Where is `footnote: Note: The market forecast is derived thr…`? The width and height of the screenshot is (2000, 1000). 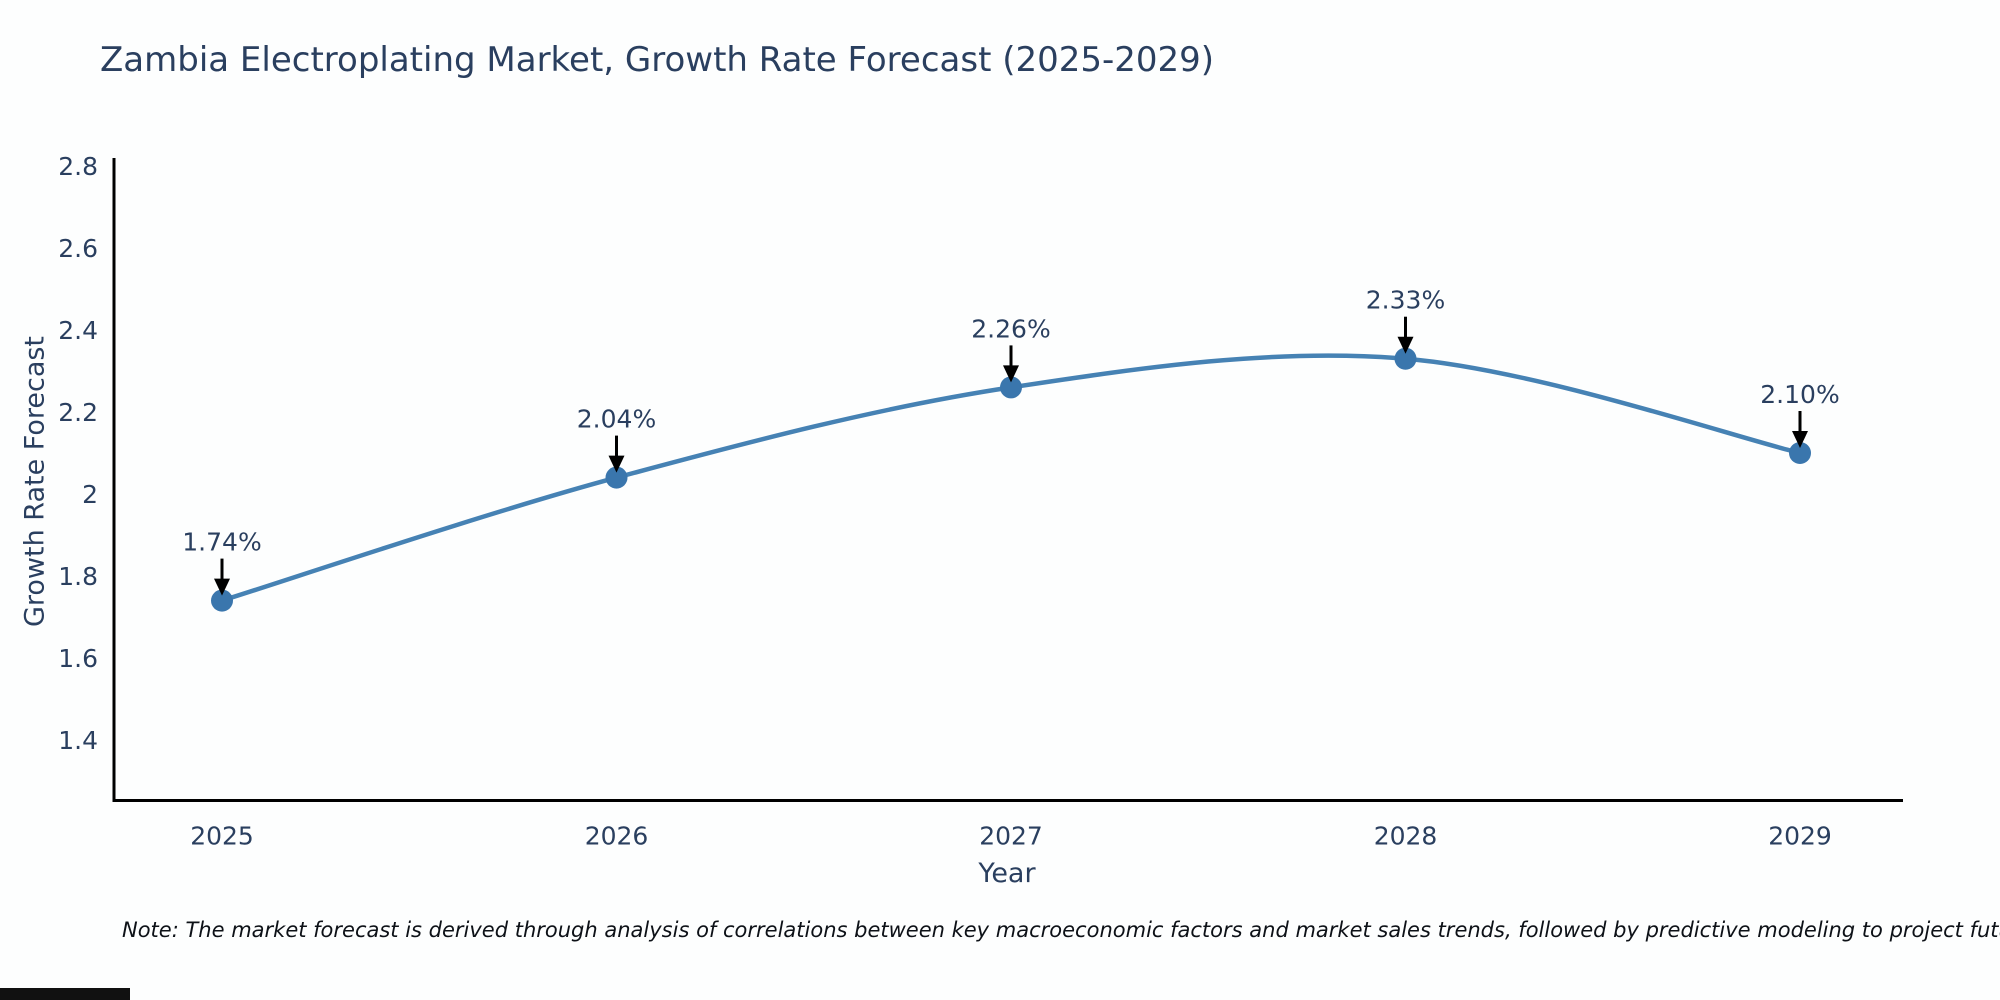
footnote: Note: The market forecast is derived thr… is located at coordinates (1061, 930).